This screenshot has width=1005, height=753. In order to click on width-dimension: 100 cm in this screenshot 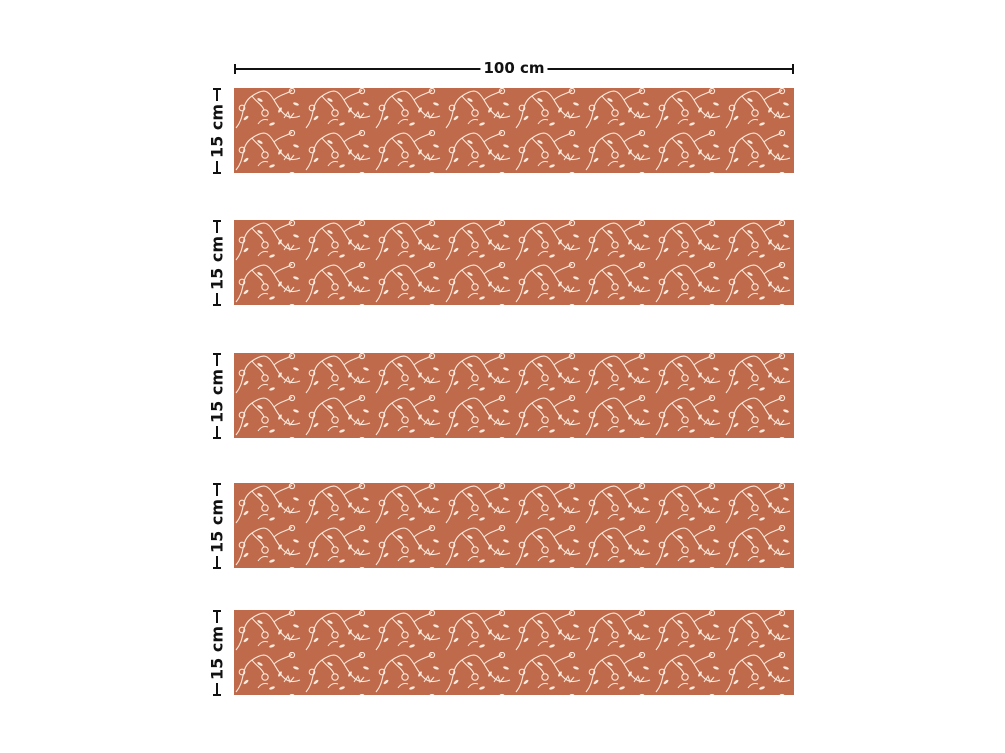, I will do `click(514, 68)`.